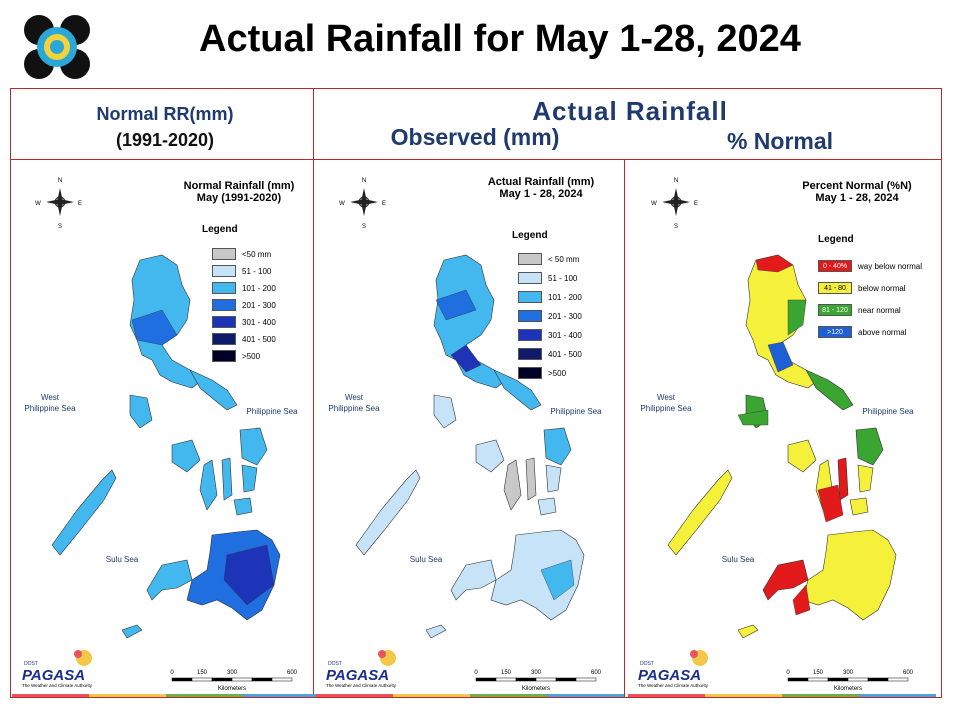 The image size is (960, 720). I want to click on legend-item: >500, so click(236, 356).